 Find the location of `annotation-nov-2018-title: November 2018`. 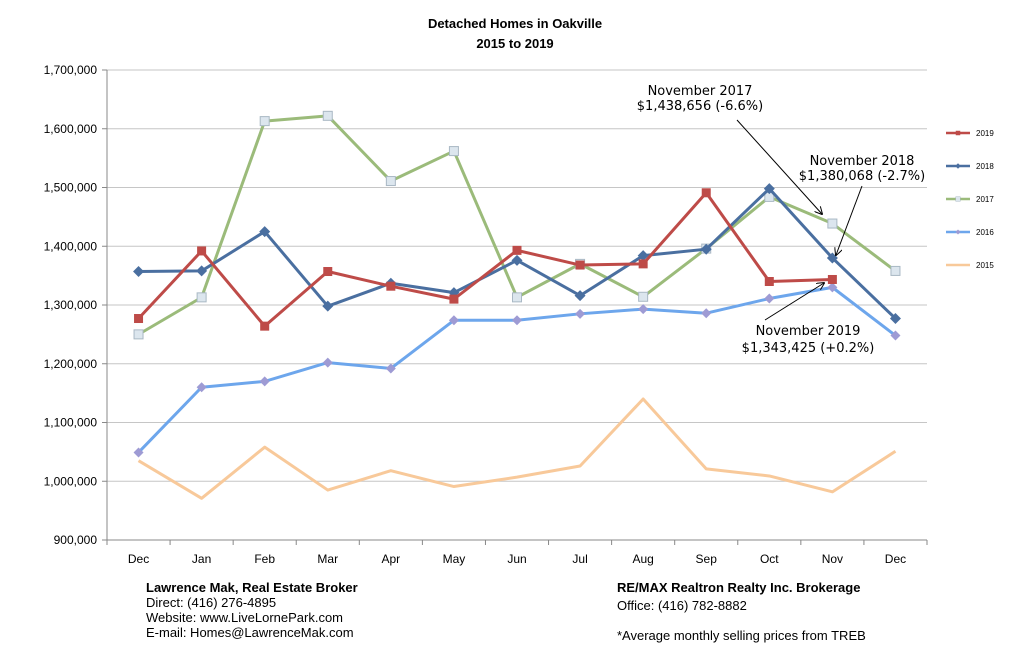

annotation-nov-2018-title: November 2018 is located at coordinates (862, 161).